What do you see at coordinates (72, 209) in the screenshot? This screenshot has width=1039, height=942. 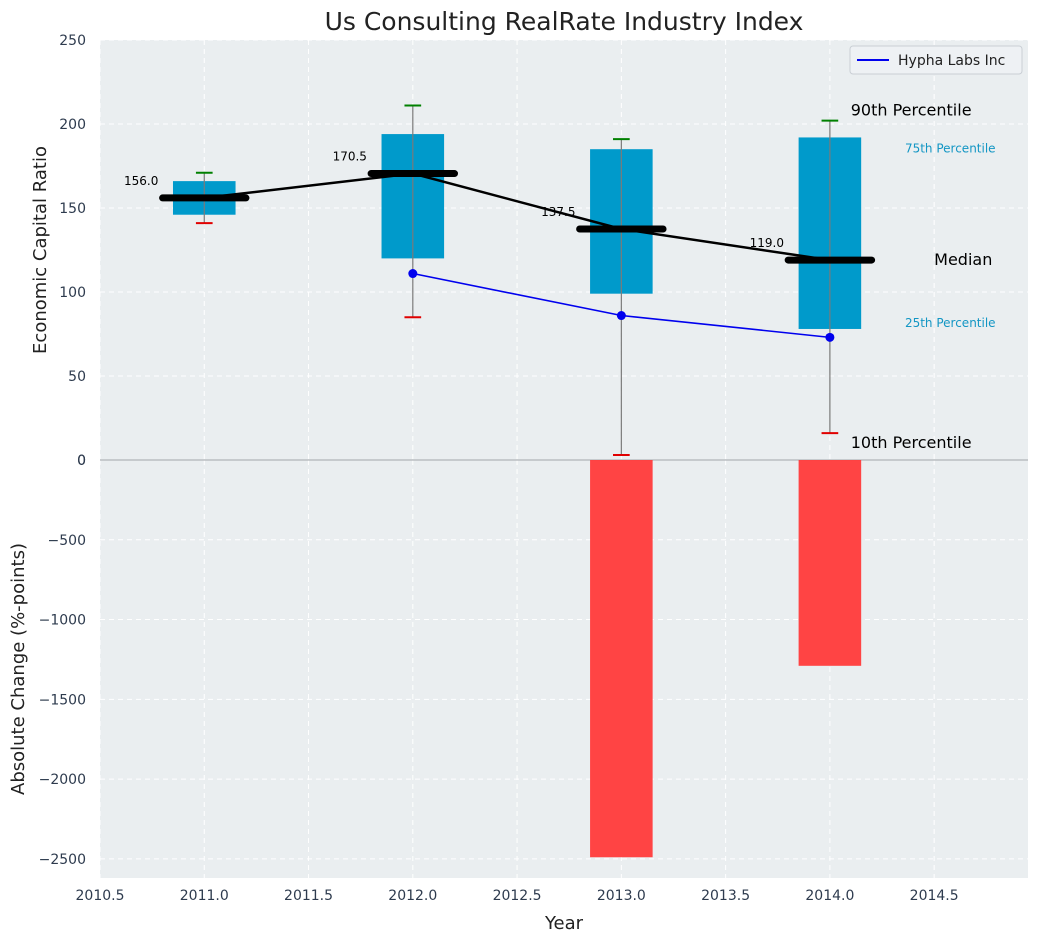 I see `top-y-tick-label: 150` at bounding box center [72, 209].